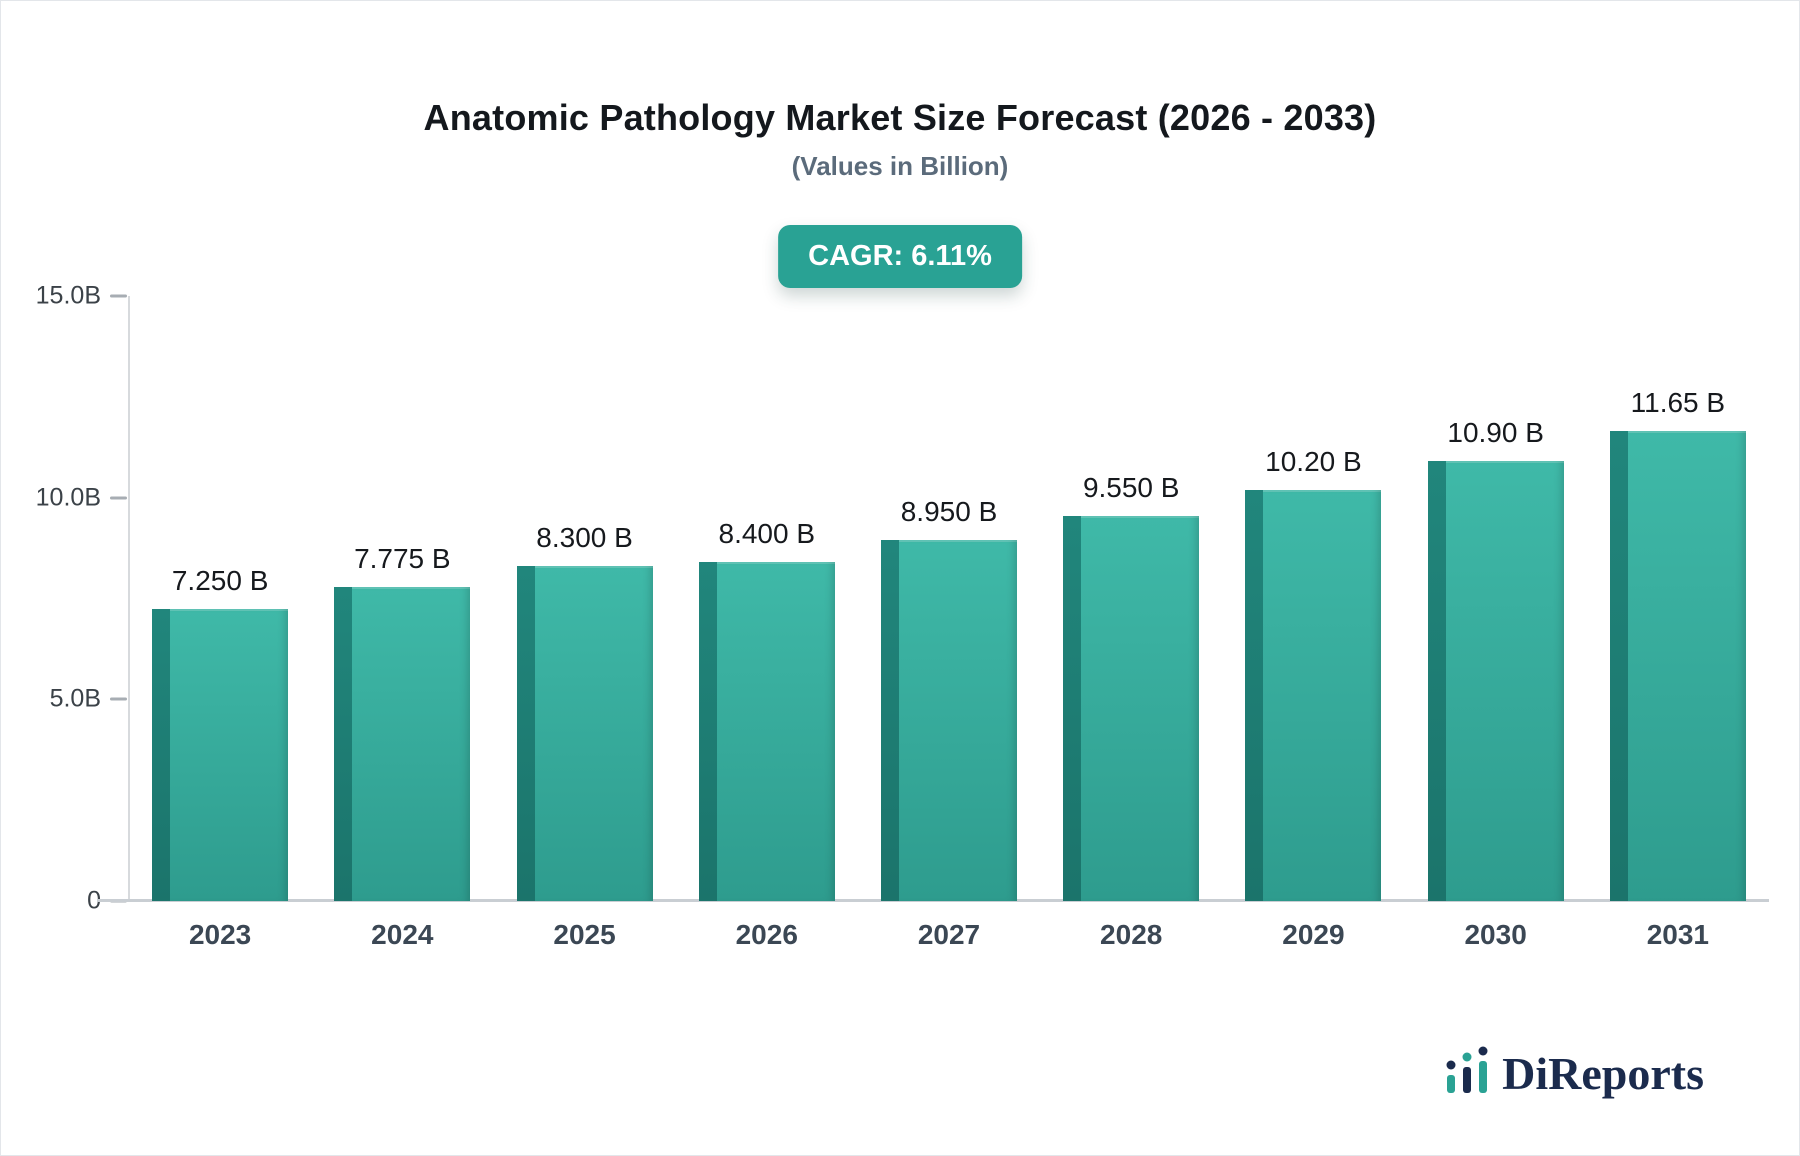 The image size is (1800, 1156). Describe the element at coordinates (1677, 934) in the screenshot. I see `x-tick-label: 2031` at that location.